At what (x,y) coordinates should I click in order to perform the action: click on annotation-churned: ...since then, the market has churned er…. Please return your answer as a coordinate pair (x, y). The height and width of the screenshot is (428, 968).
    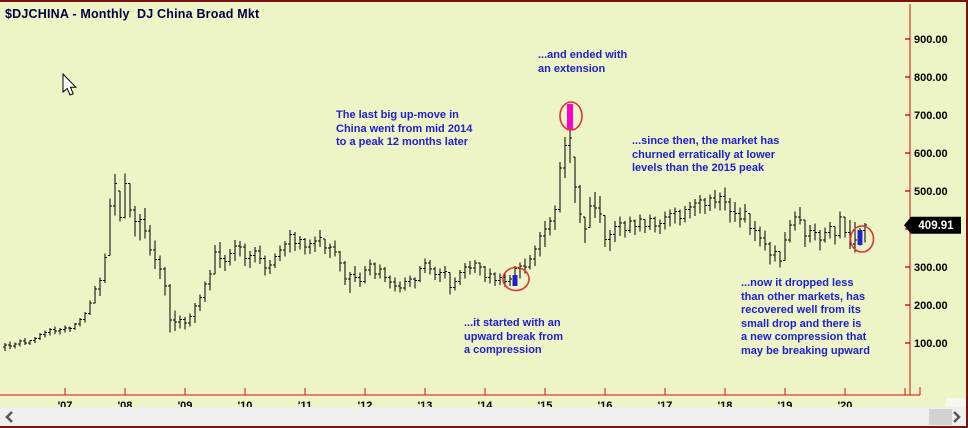
    Looking at the image, I should click on (706, 154).